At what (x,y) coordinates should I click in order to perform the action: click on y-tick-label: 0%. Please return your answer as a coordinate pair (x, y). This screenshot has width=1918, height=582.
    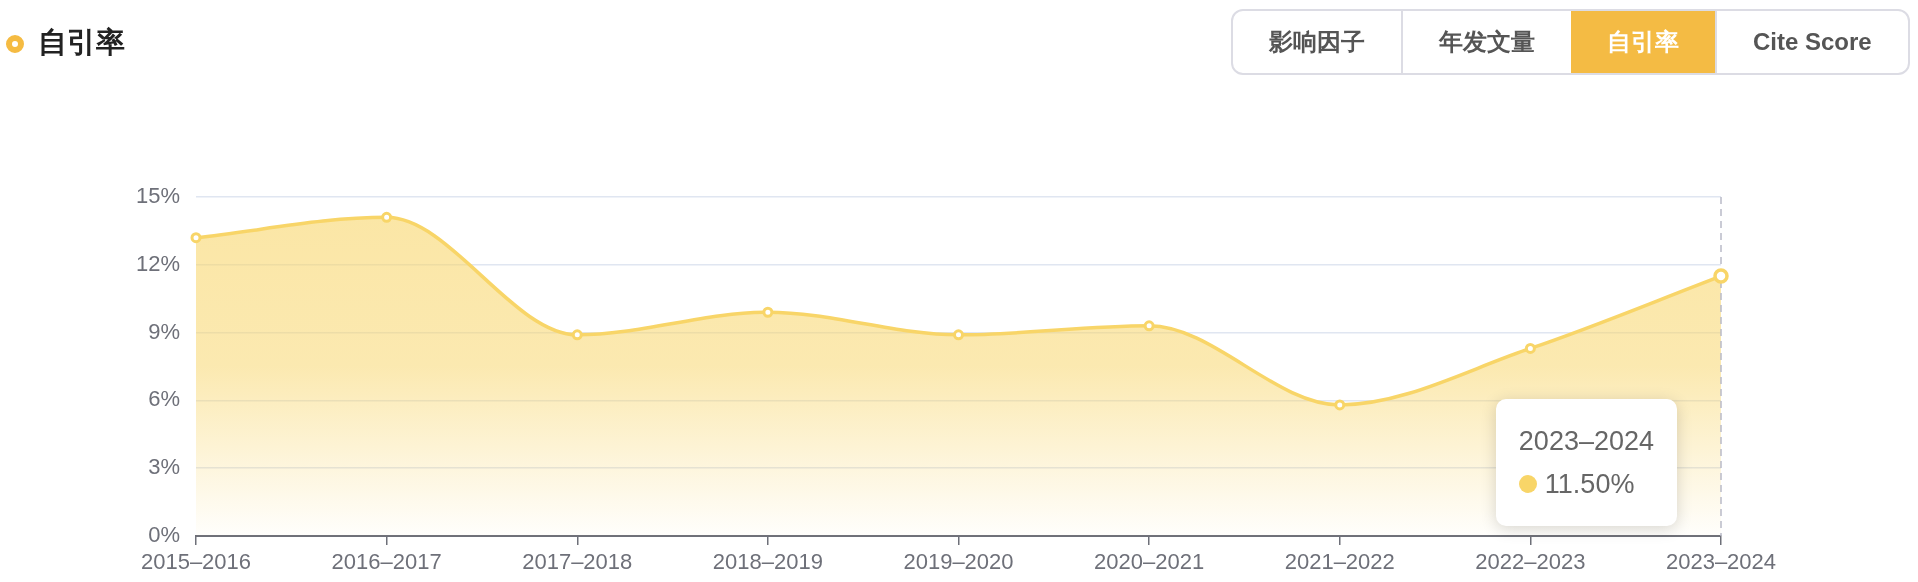
    Looking at the image, I should click on (164, 535).